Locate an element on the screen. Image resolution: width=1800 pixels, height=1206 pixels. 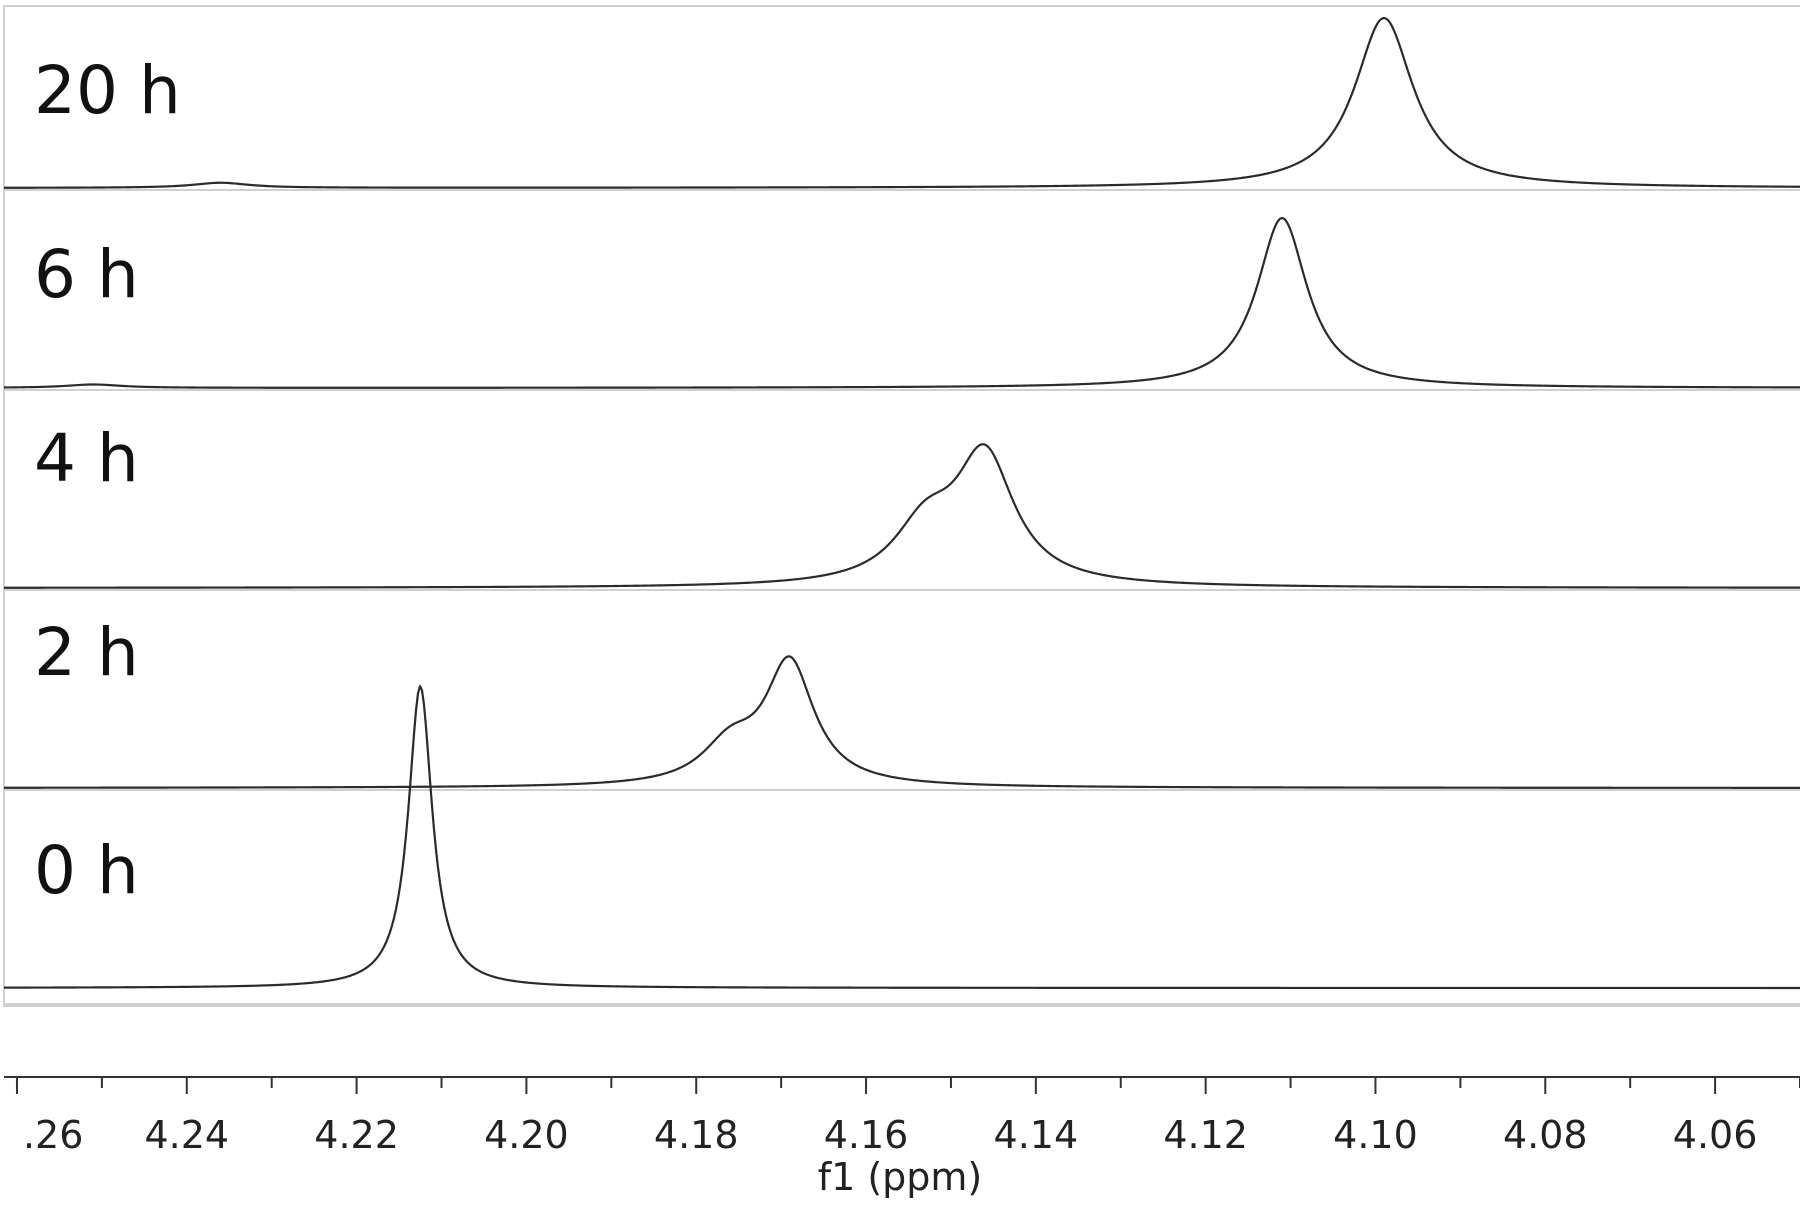
x-tick-label: 4.20 is located at coordinates (526, 1135).